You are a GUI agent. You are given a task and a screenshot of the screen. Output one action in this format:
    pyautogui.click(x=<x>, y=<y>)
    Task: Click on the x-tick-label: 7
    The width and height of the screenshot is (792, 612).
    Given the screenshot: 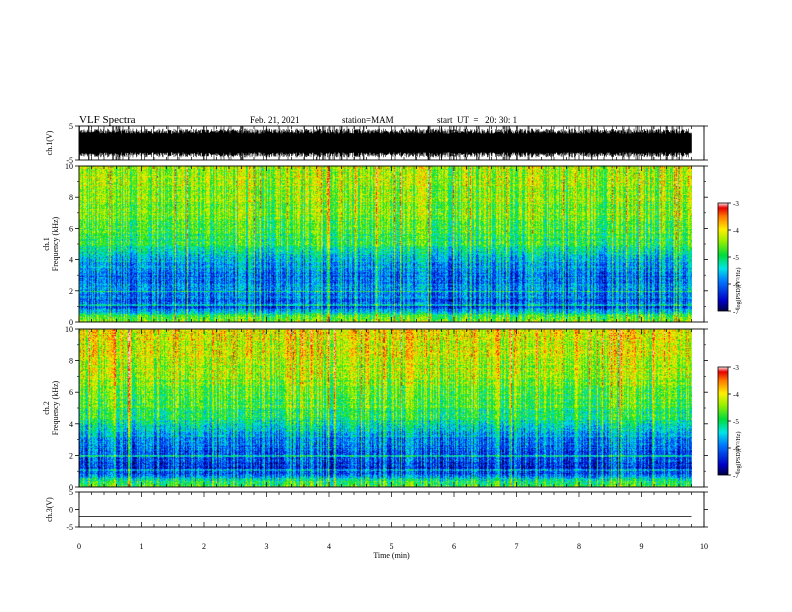 What is the action you would take?
    pyautogui.click(x=517, y=546)
    